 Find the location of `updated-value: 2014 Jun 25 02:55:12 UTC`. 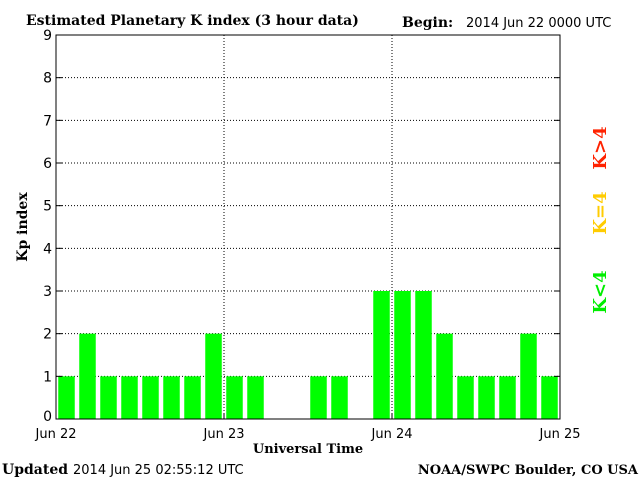

updated-value: 2014 Jun 25 02:55:12 UTC is located at coordinates (158, 470).